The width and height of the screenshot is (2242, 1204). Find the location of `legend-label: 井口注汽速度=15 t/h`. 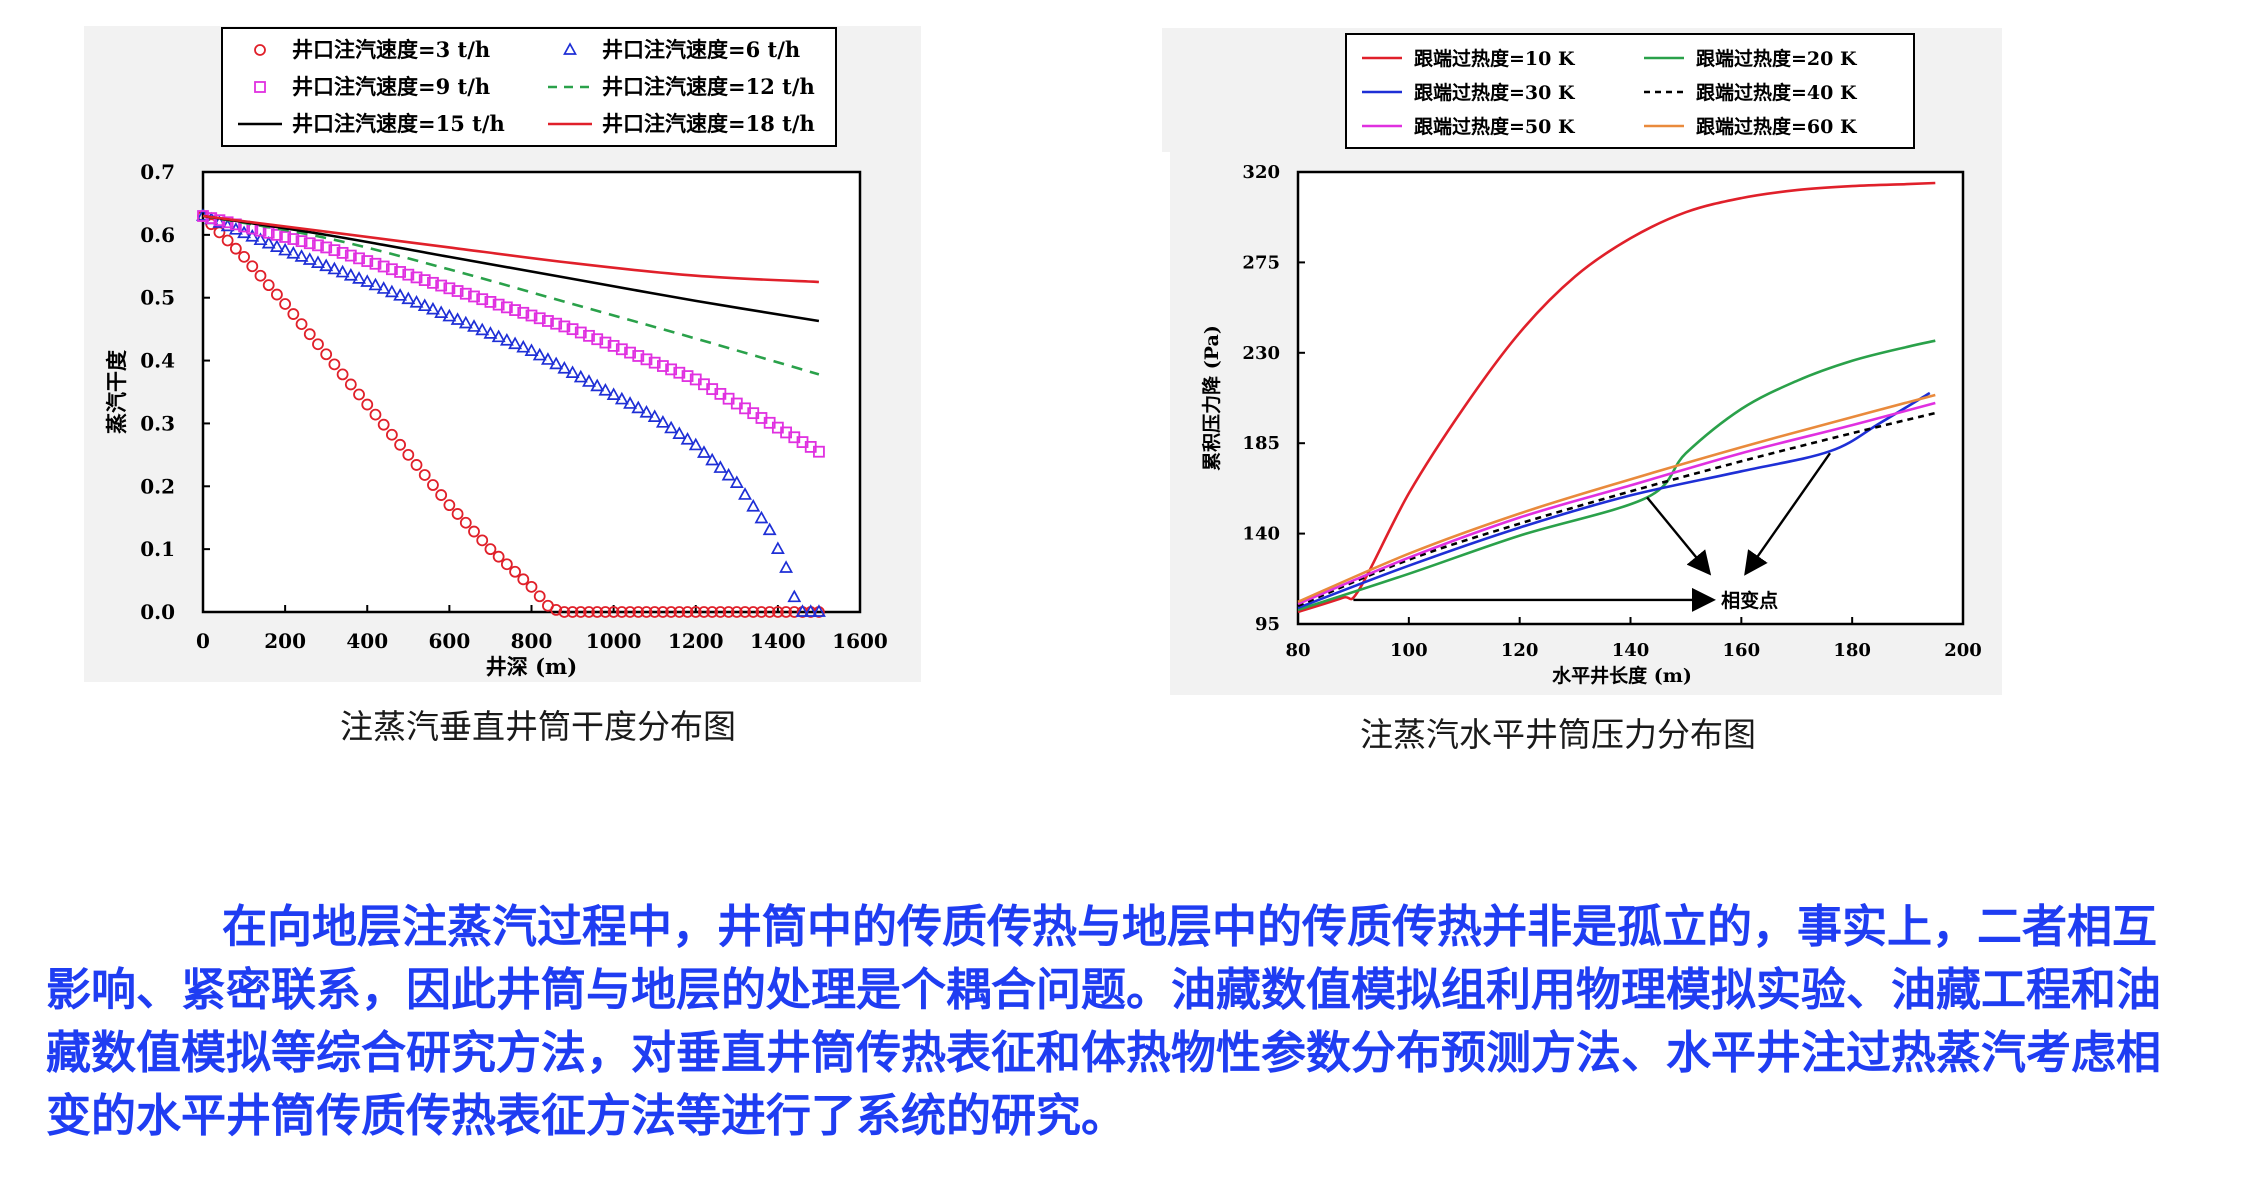

legend-label: 井口注汽速度=15 t/h is located at coordinates (398, 123).